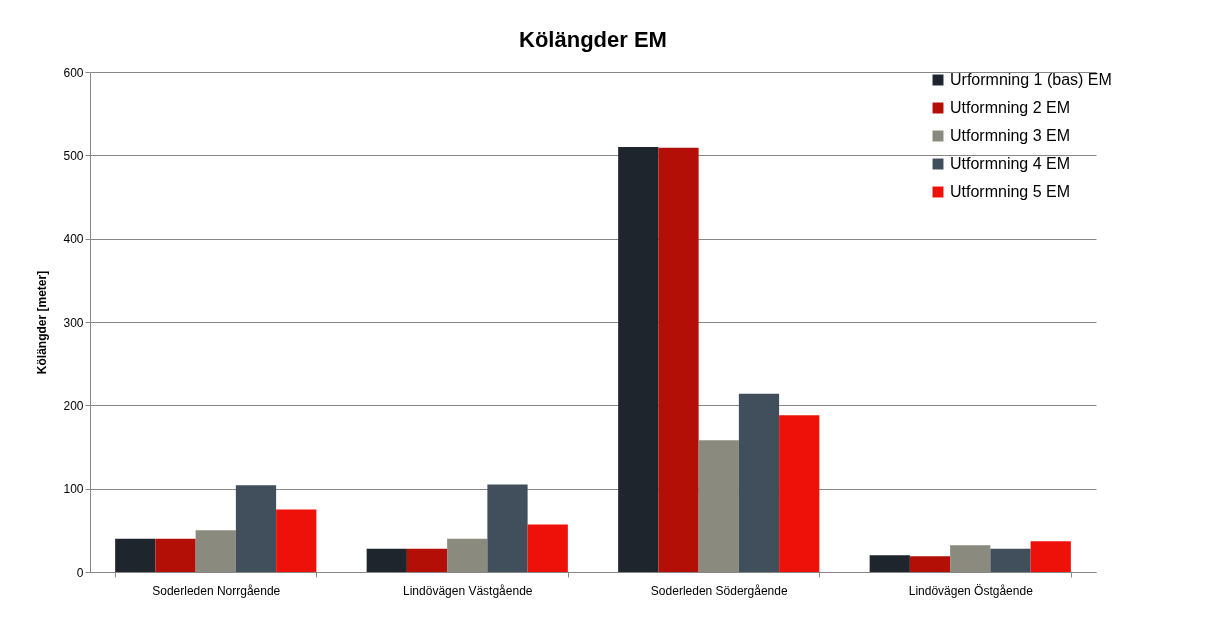 Image resolution: width=1205 pixels, height=633 pixels. I want to click on y-axis-title: Kölängder [meter], so click(42, 322).